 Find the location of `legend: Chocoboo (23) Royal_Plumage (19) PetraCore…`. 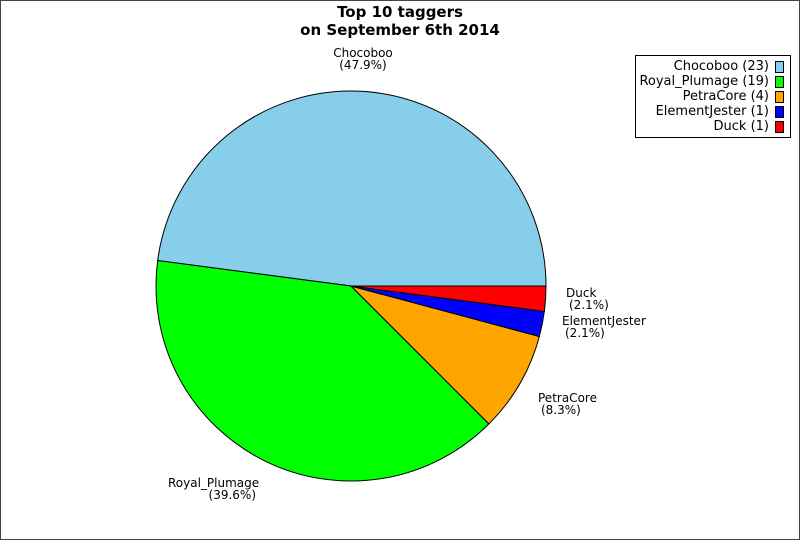

legend: Chocoboo (23) Royal_Plumage (19) PetraCore… is located at coordinates (713, 96).